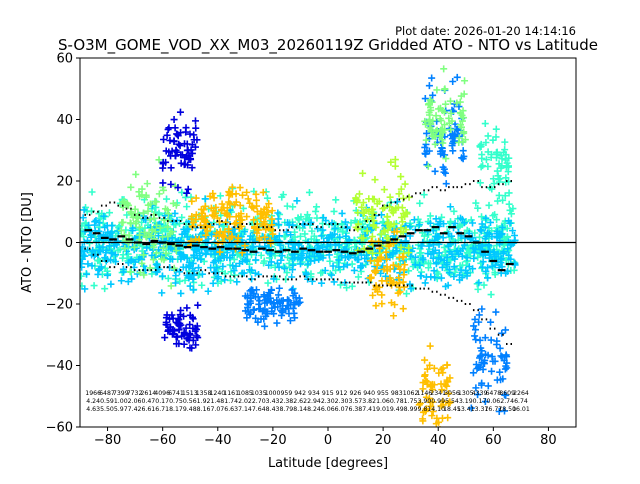  Describe the element at coordinates (424, 401) in the screenshot. I see `bin-count-label: 3.90` at that location.